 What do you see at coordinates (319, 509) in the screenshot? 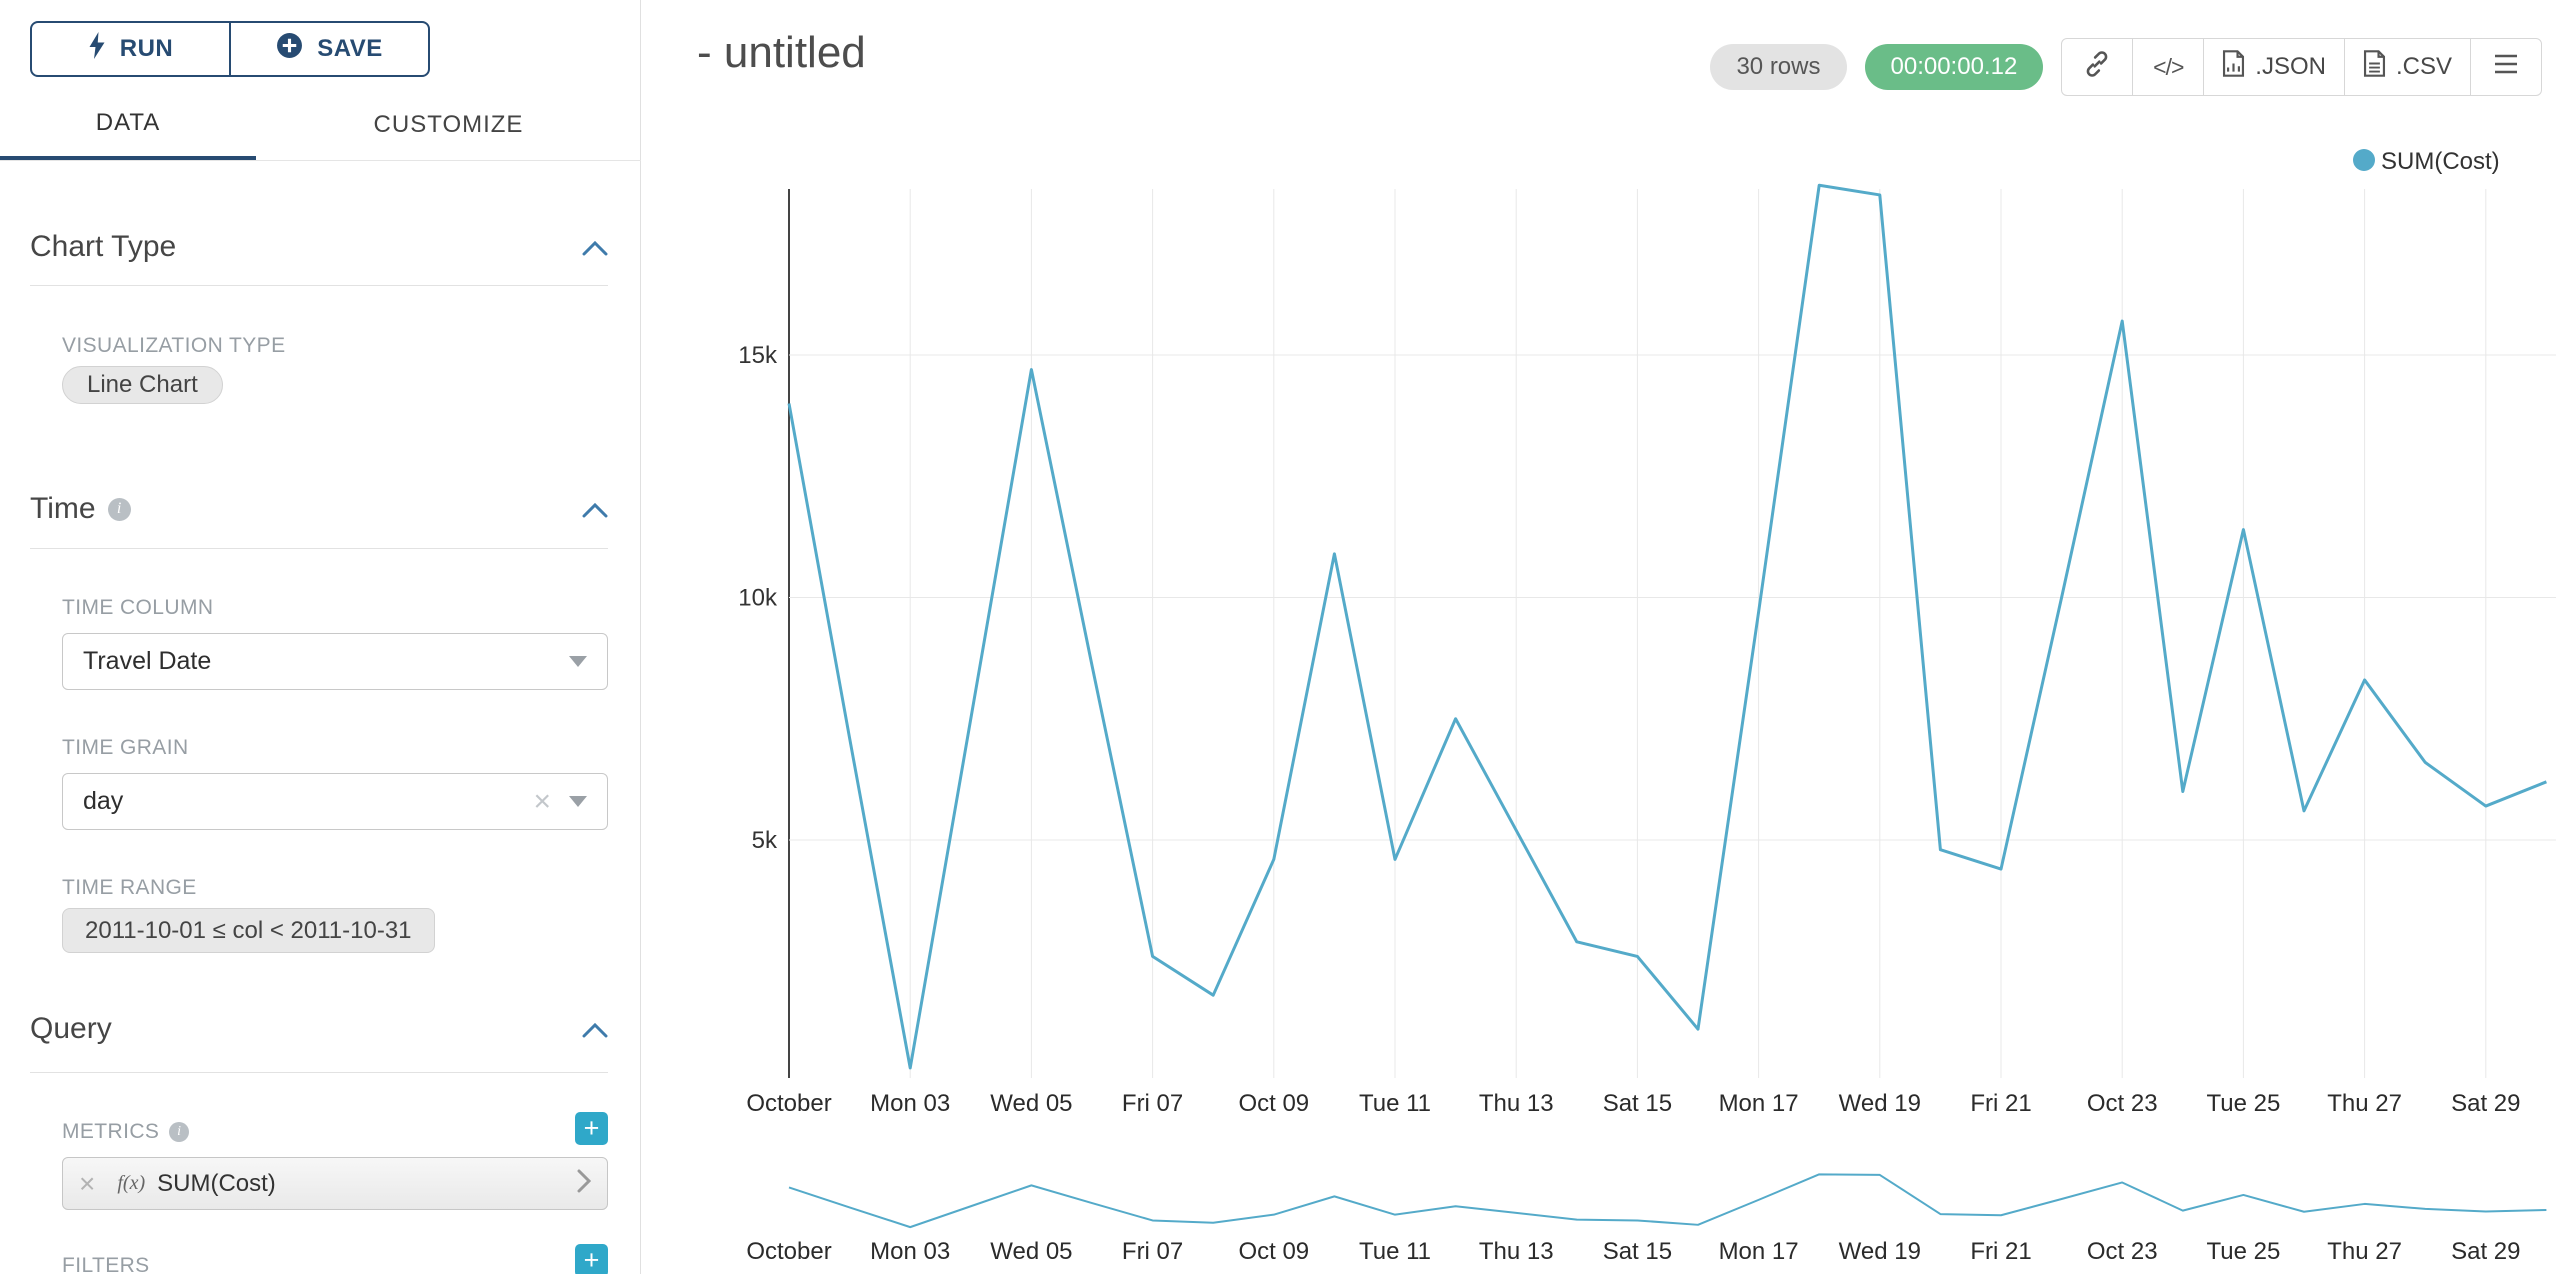
I see `section-time-header: Time i` at bounding box center [319, 509].